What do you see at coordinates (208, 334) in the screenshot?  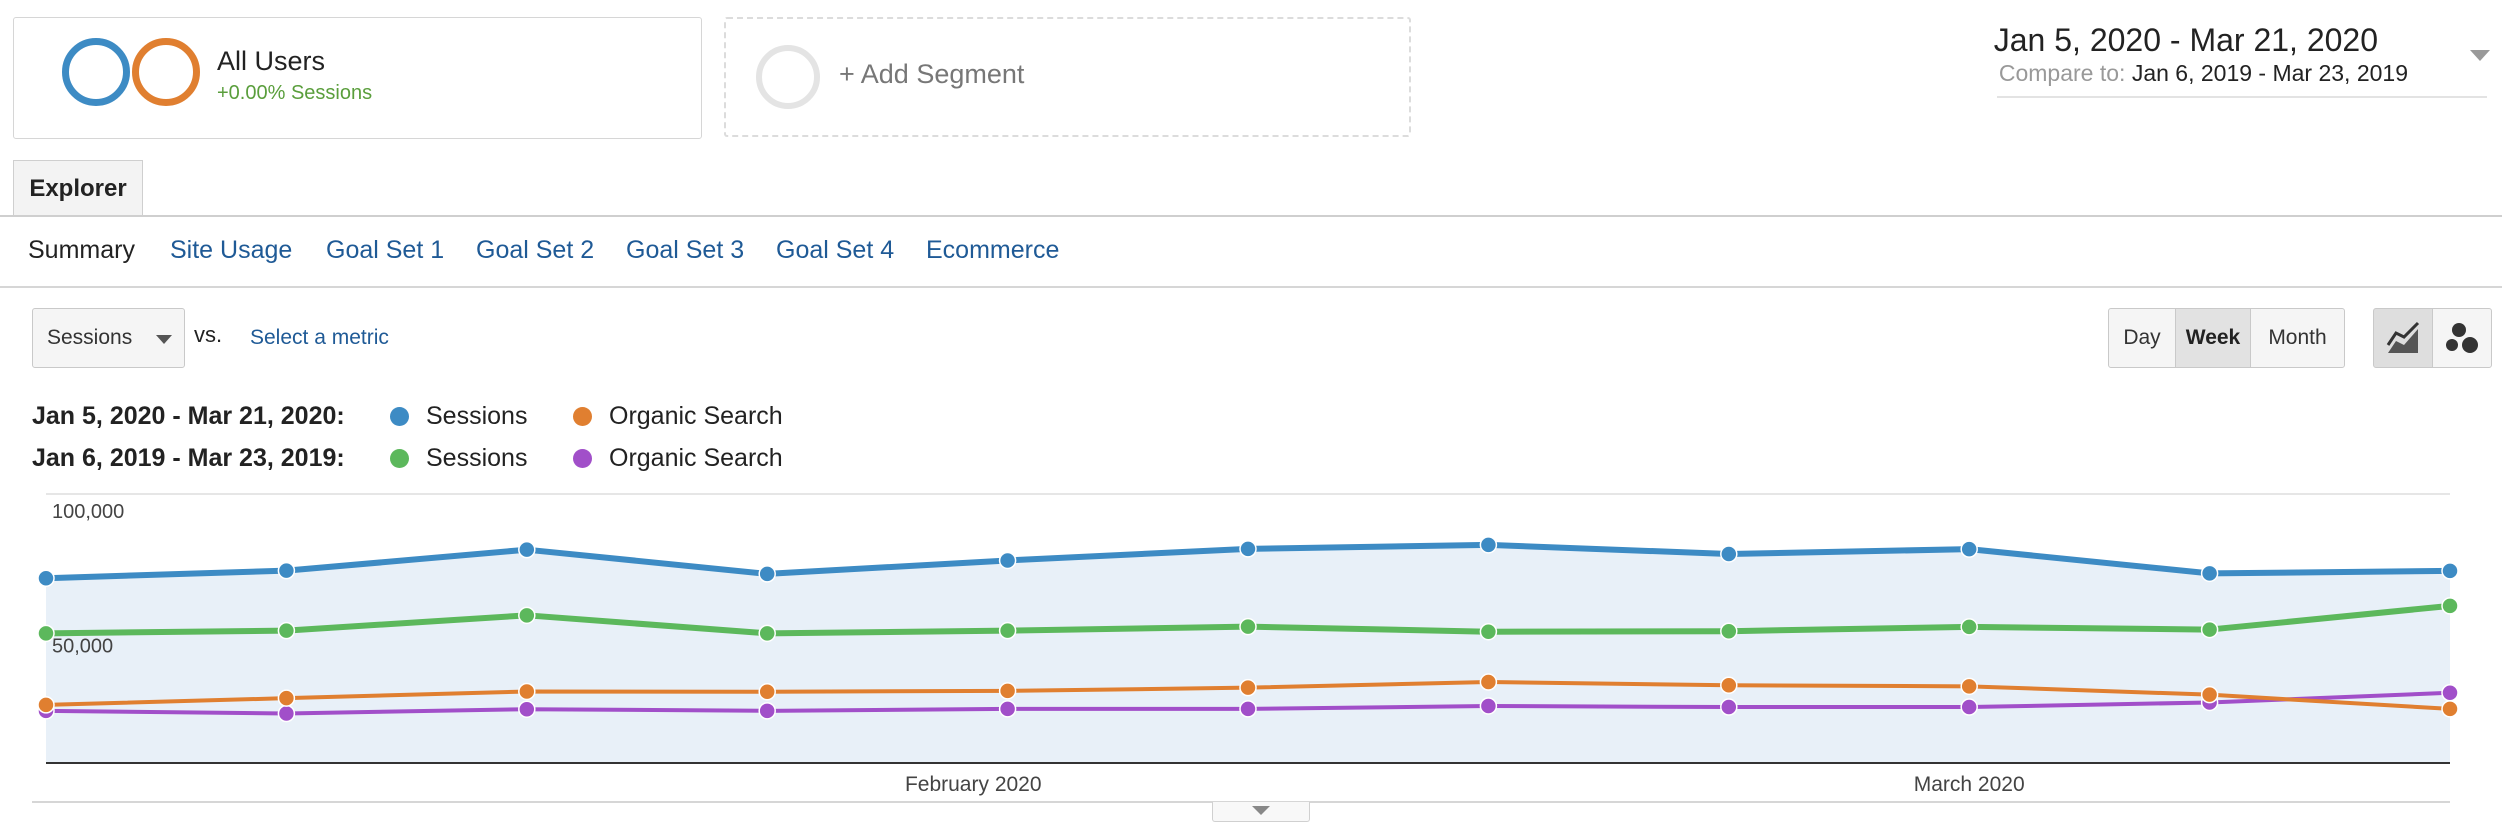 I see `vs-label: vs.` at bounding box center [208, 334].